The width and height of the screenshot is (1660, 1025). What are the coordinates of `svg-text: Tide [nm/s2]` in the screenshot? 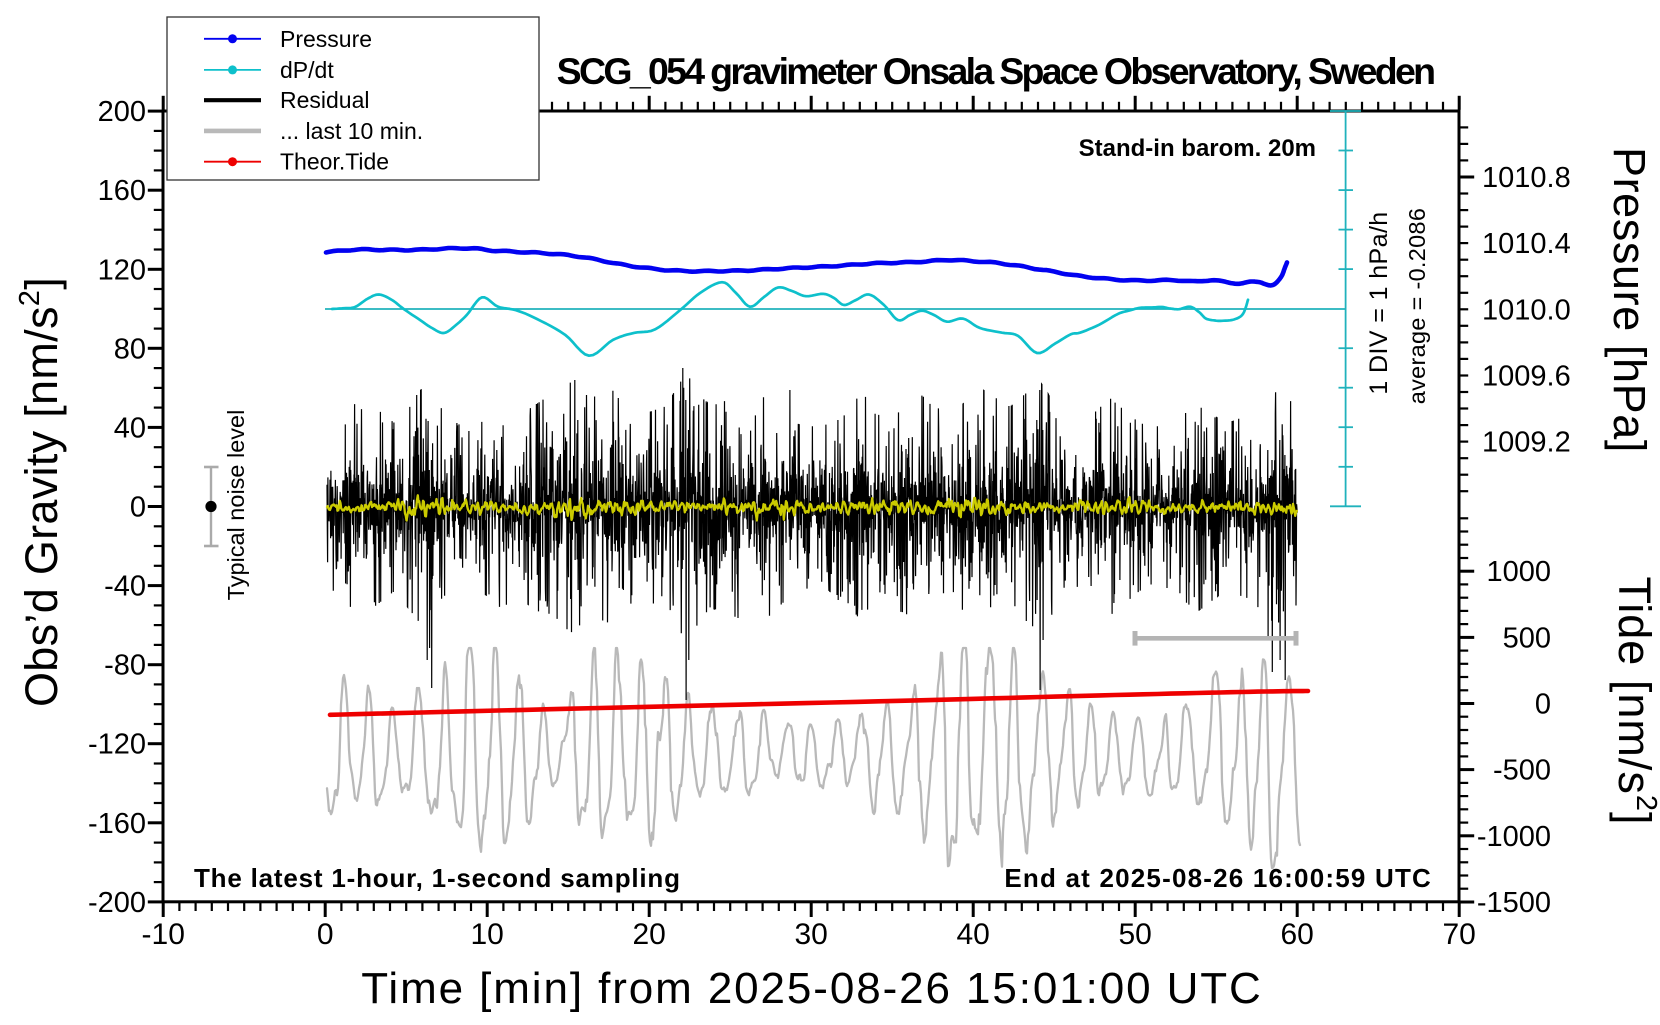 It's located at (1634, 700).